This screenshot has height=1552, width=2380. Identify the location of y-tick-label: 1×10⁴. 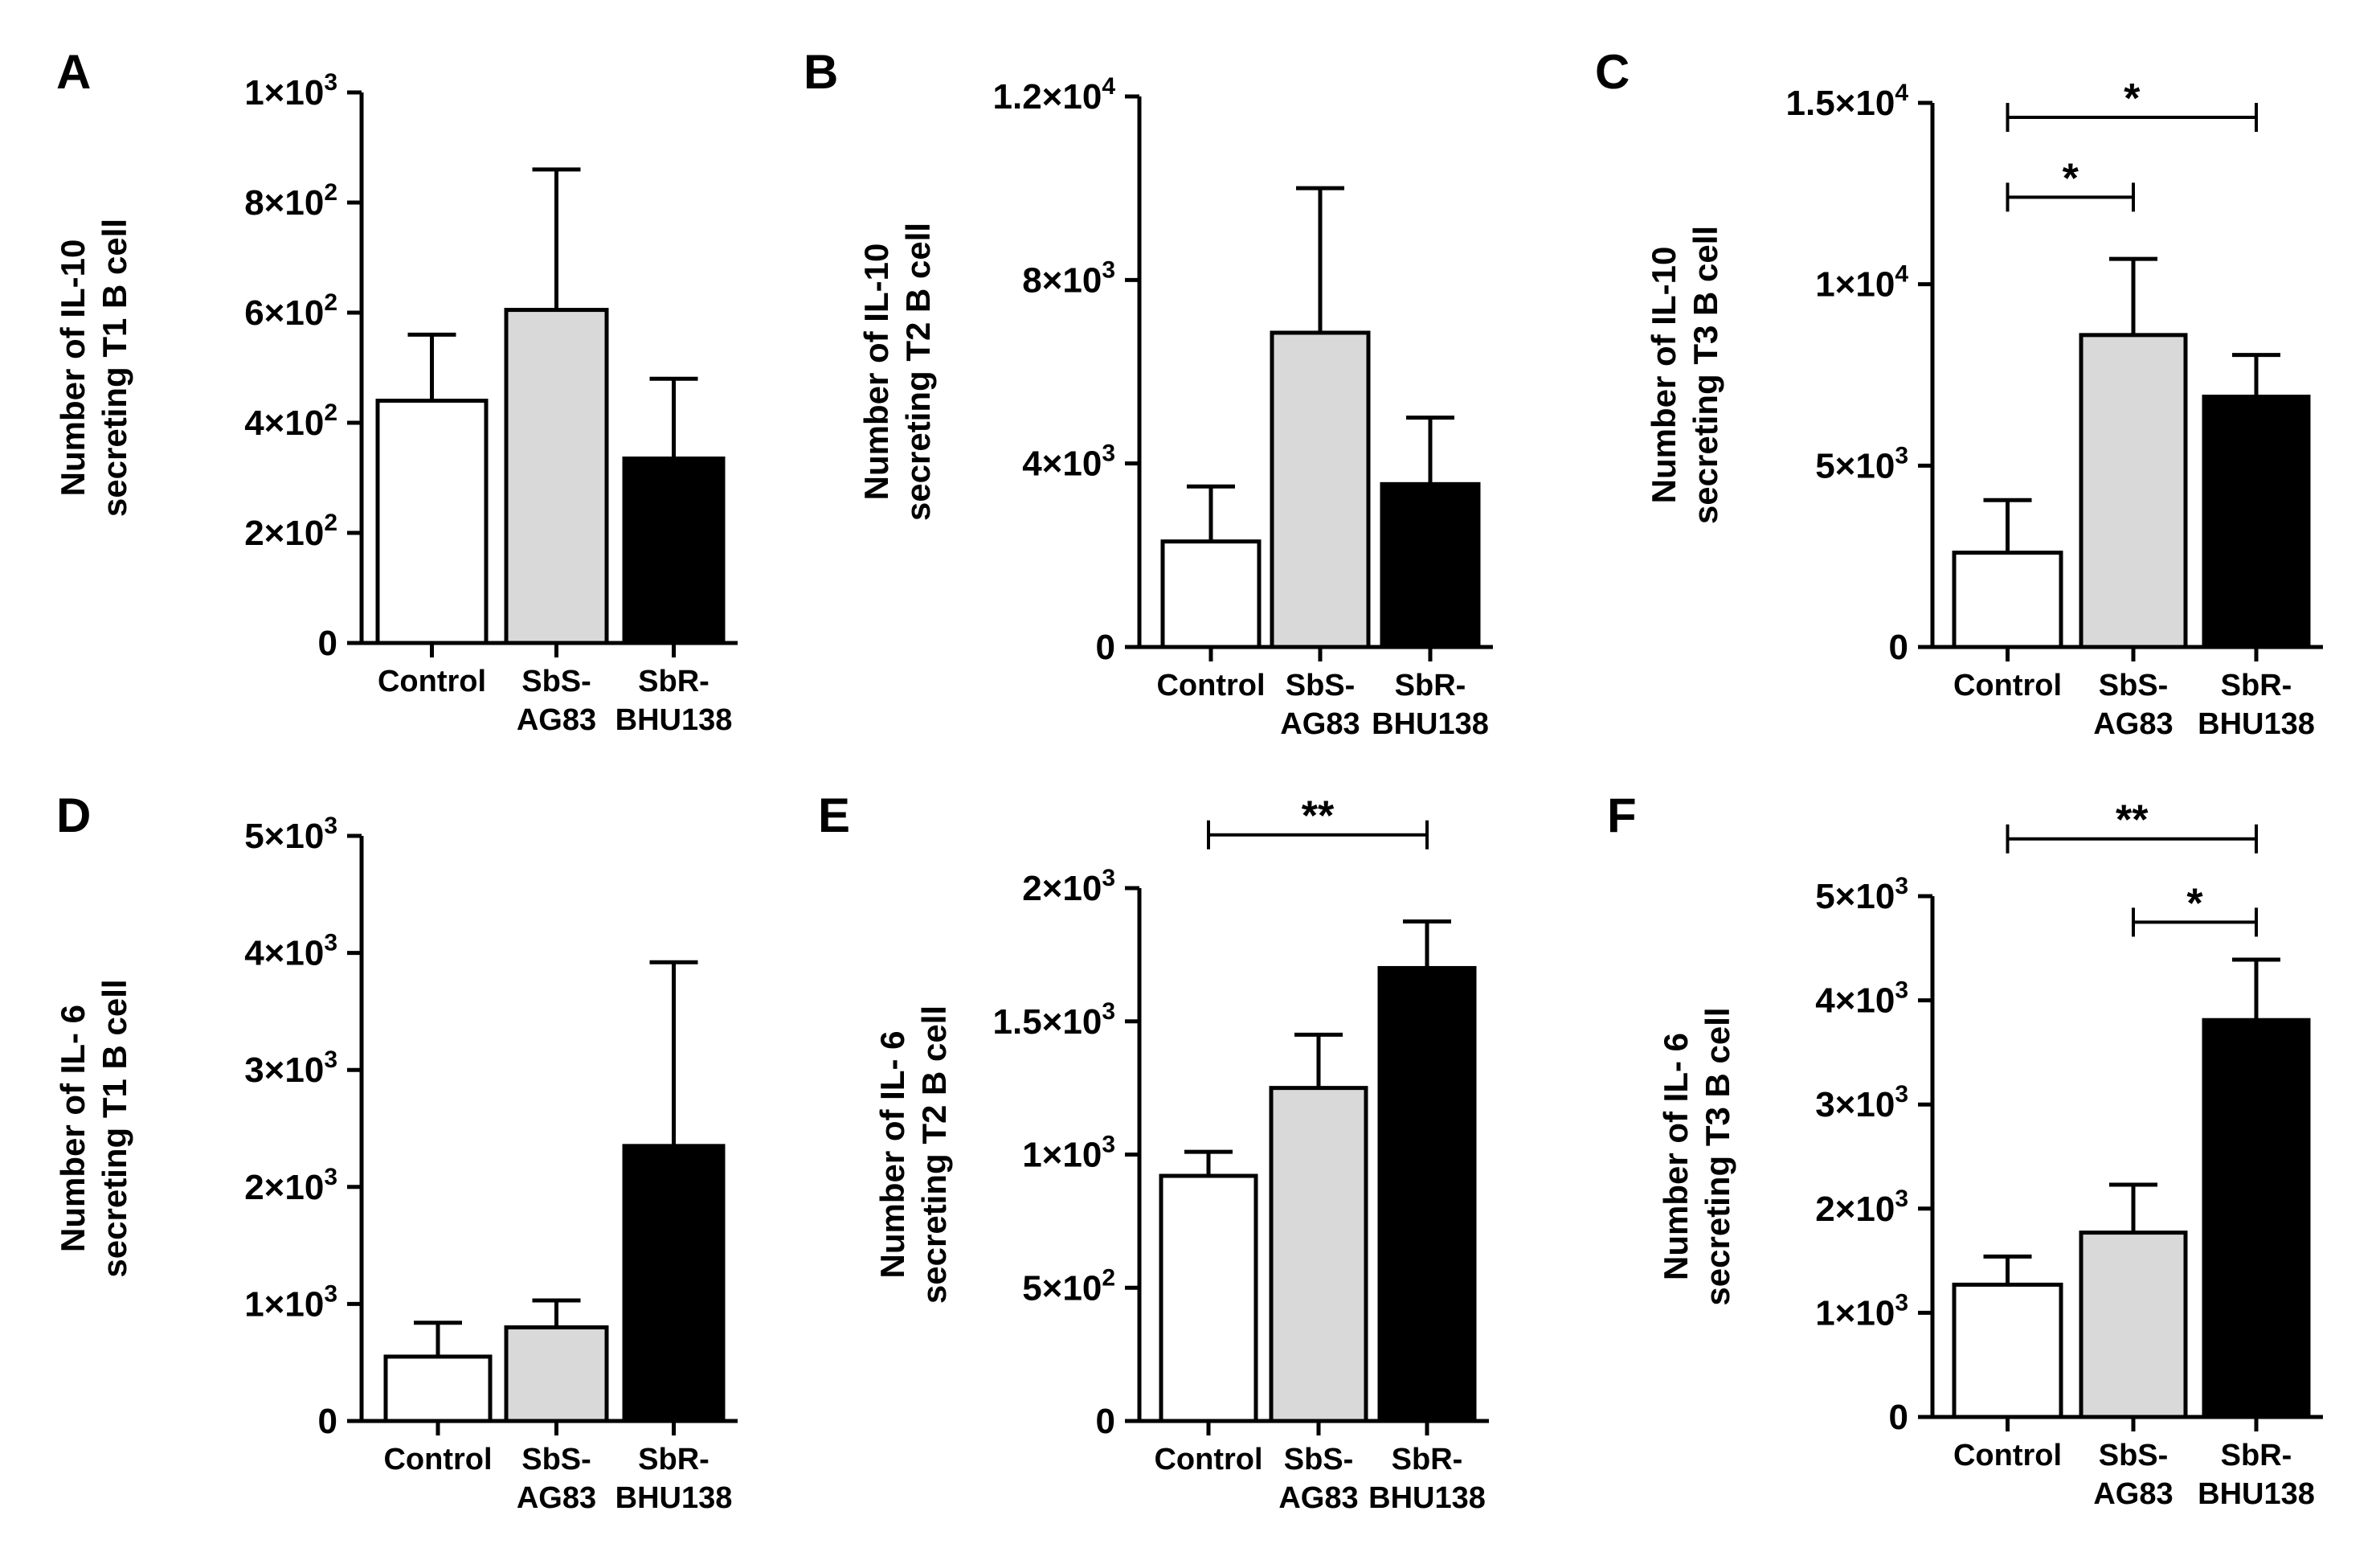
(1862, 283).